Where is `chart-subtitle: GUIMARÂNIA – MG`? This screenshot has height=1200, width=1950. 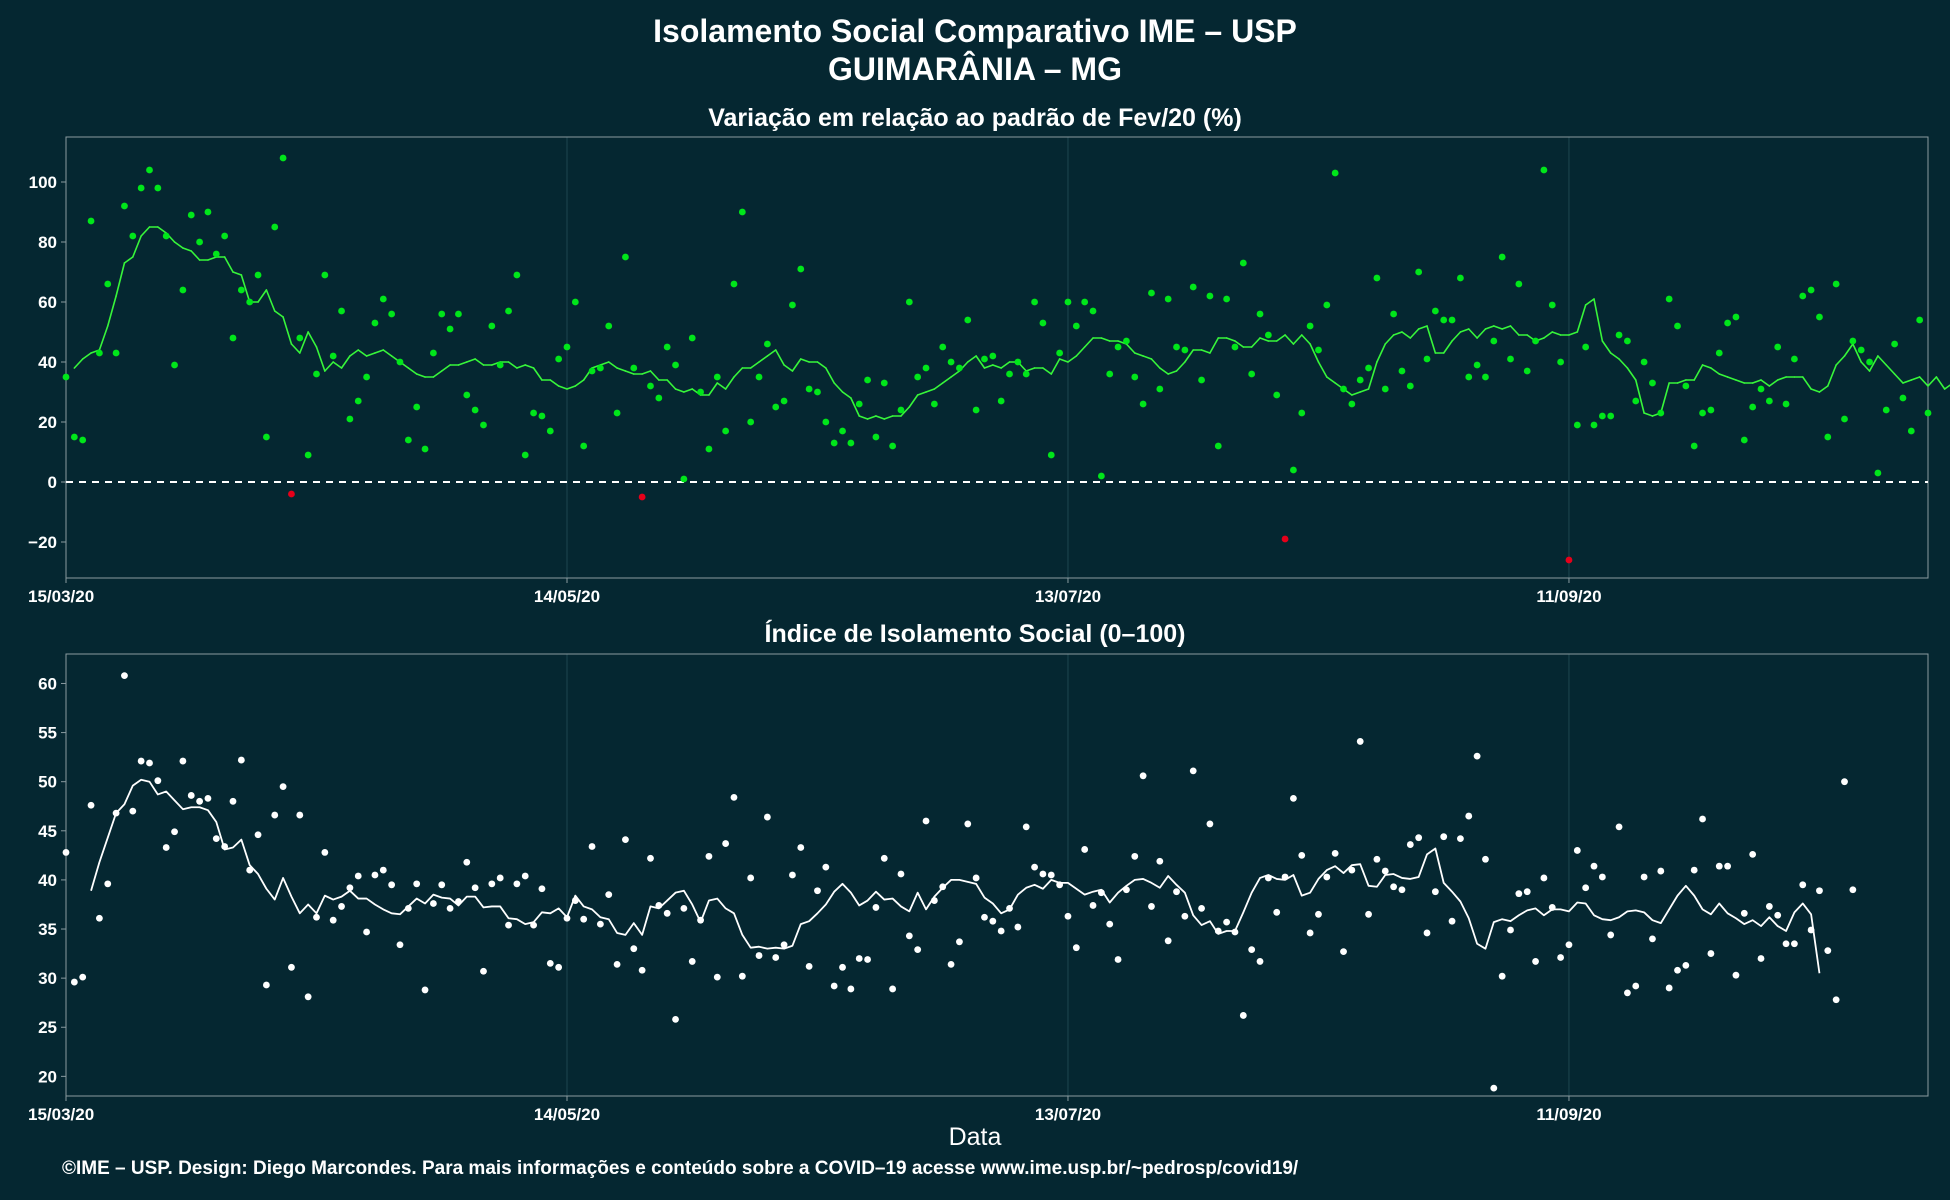 chart-subtitle: GUIMARÂNIA – MG is located at coordinates (975, 69).